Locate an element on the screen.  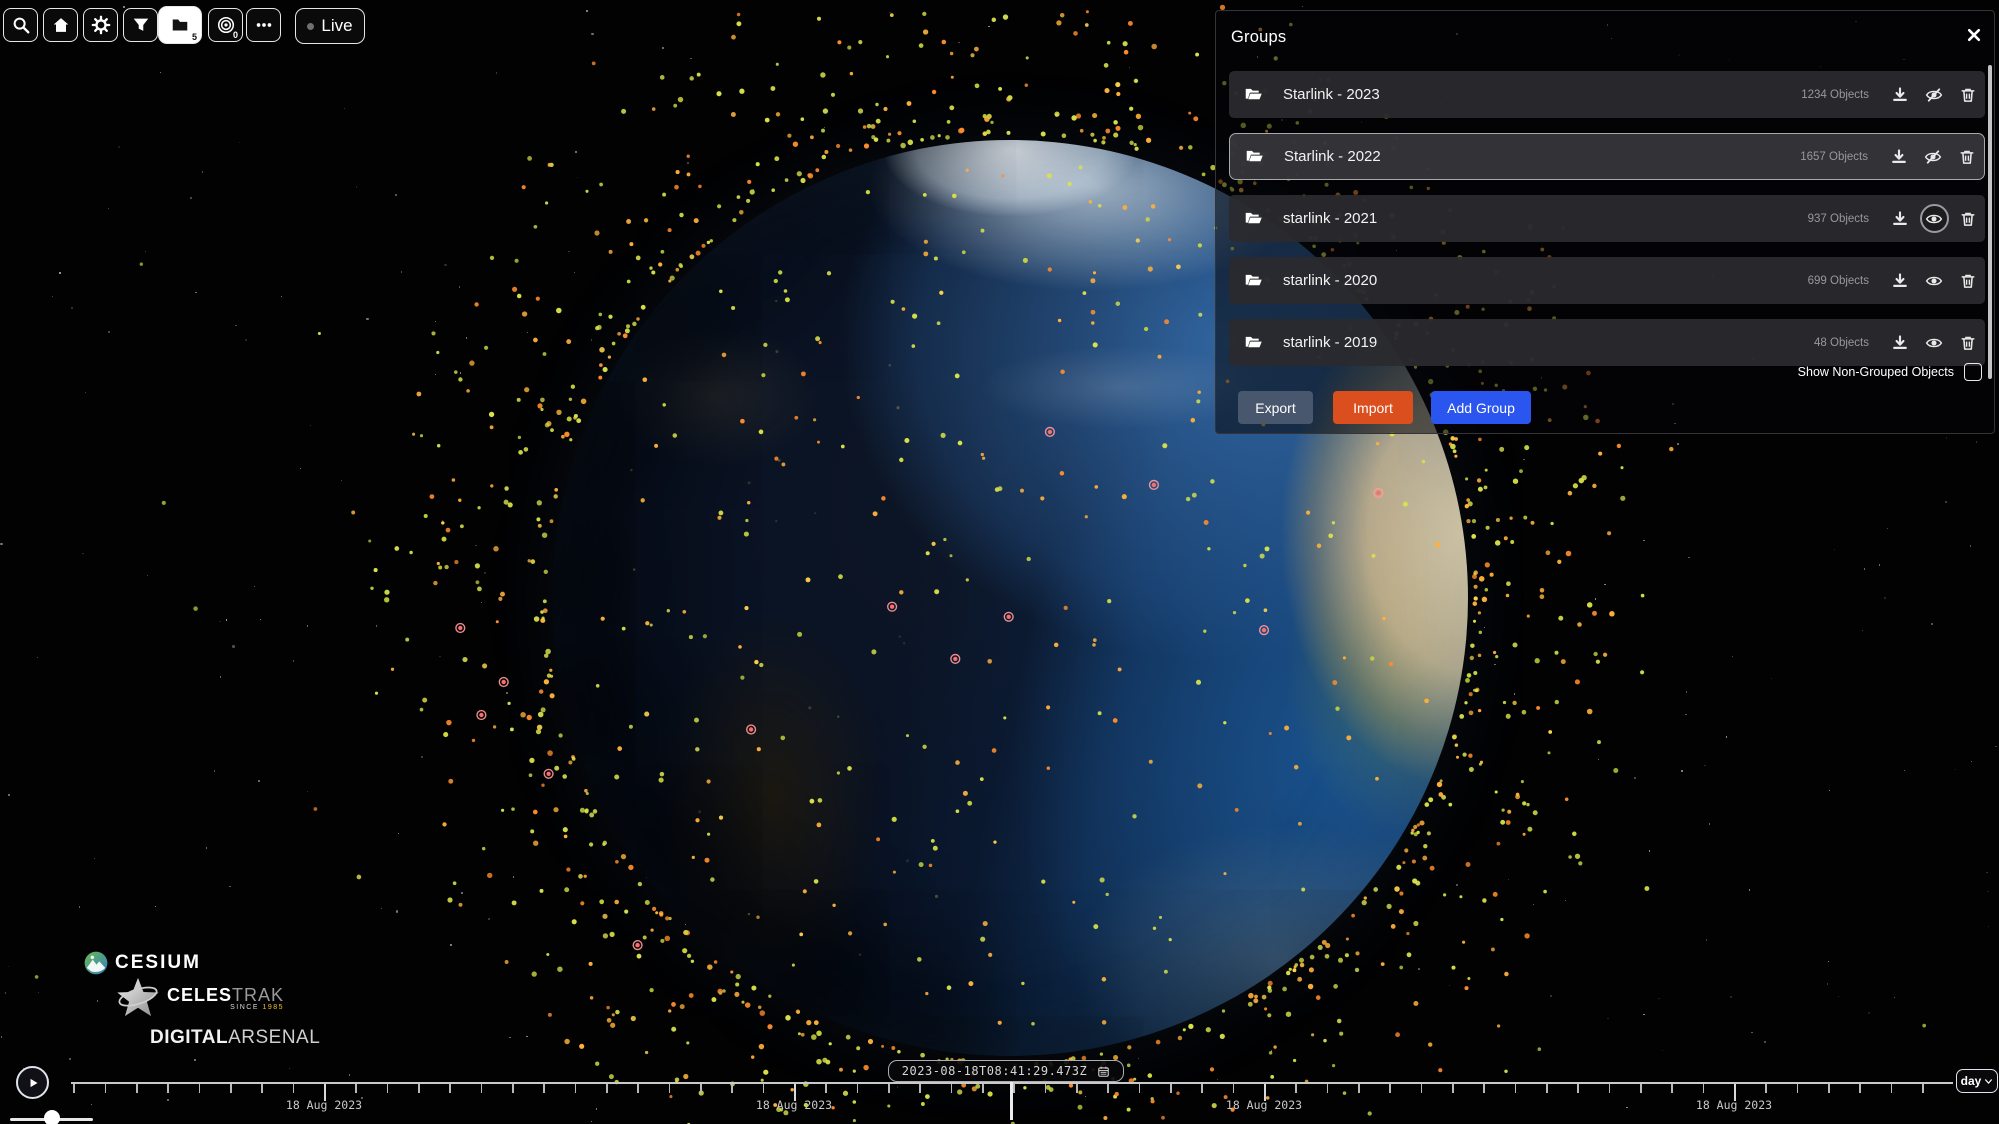
show-non-grouped-checkbox is located at coordinates (1973, 372).